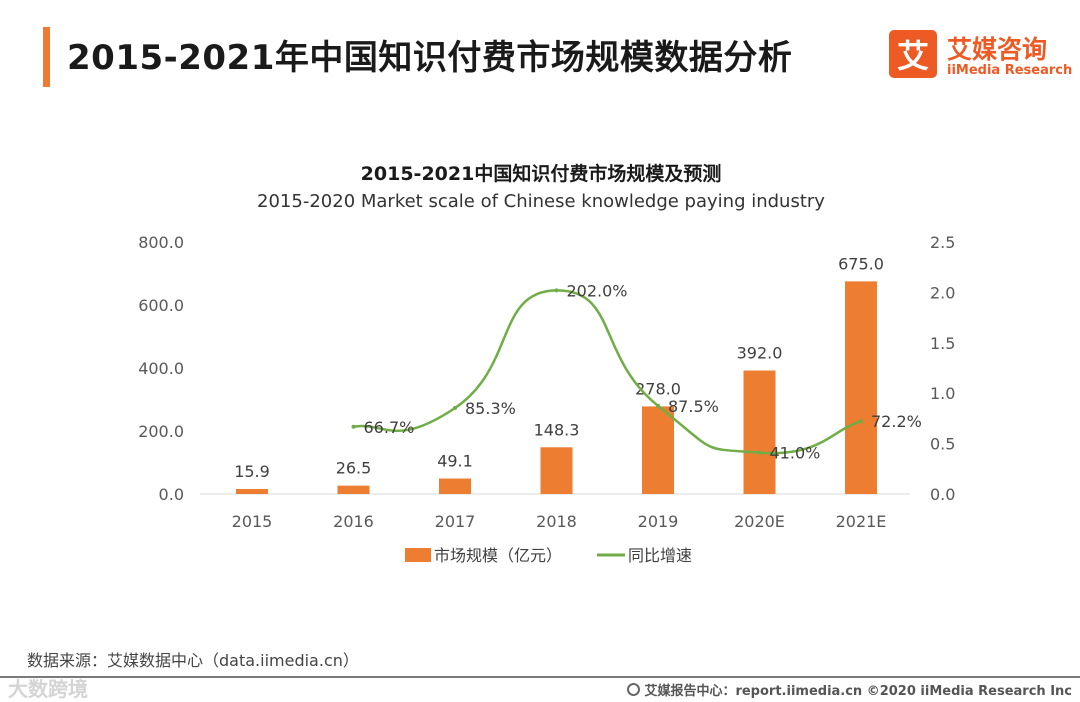 The width and height of the screenshot is (1080, 702). What do you see at coordinates (942, 368) in the screenshot?
I see `right-axis: 0.0 0.5 1.0 1.5 2.0 2.5` at bounding box center [942, 368].